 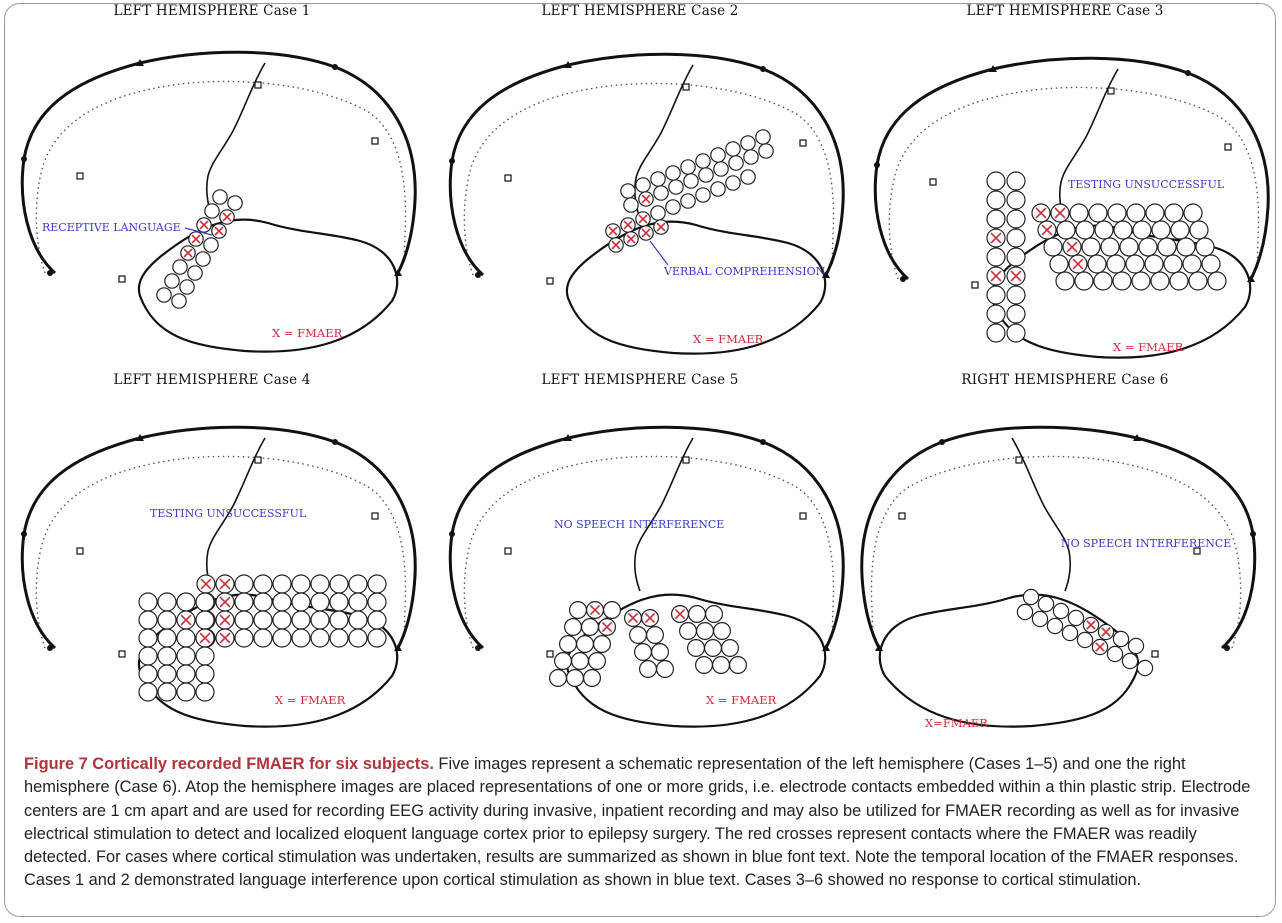 I want to click on hemisphere-diagram: NO SPEECH INTERFERENCE X = FMAER, so click(x=646, y=576).